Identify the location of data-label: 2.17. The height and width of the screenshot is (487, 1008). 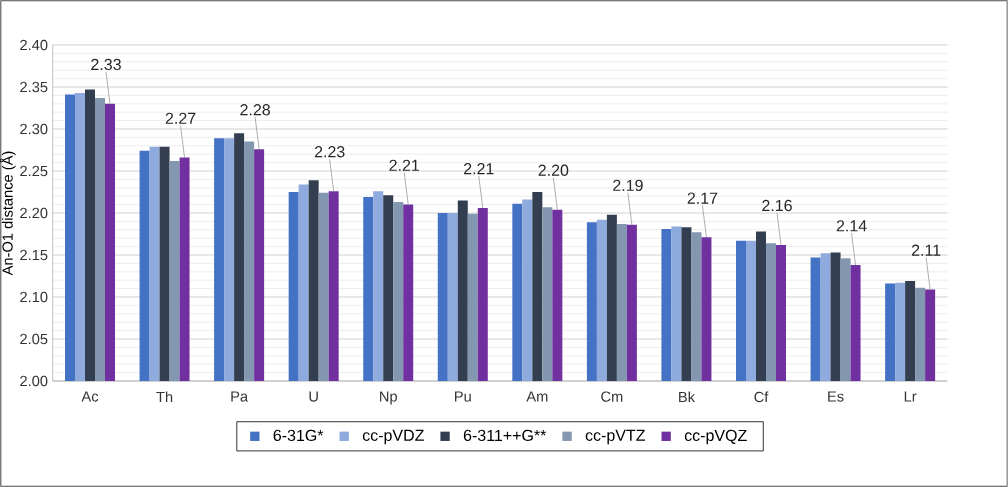
(702, 198).